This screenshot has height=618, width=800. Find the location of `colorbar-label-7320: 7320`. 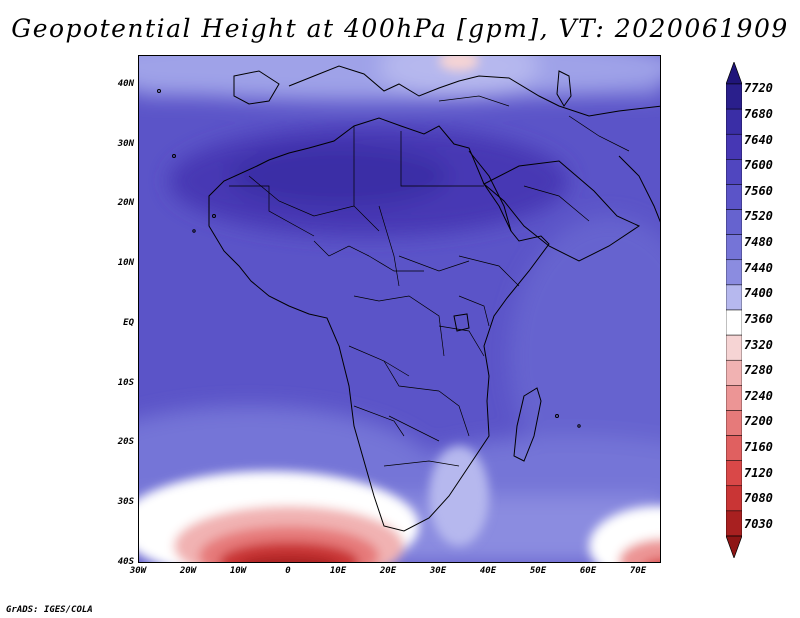

colorbar-label-7320: 7320 is located at coordinates (758, 345).